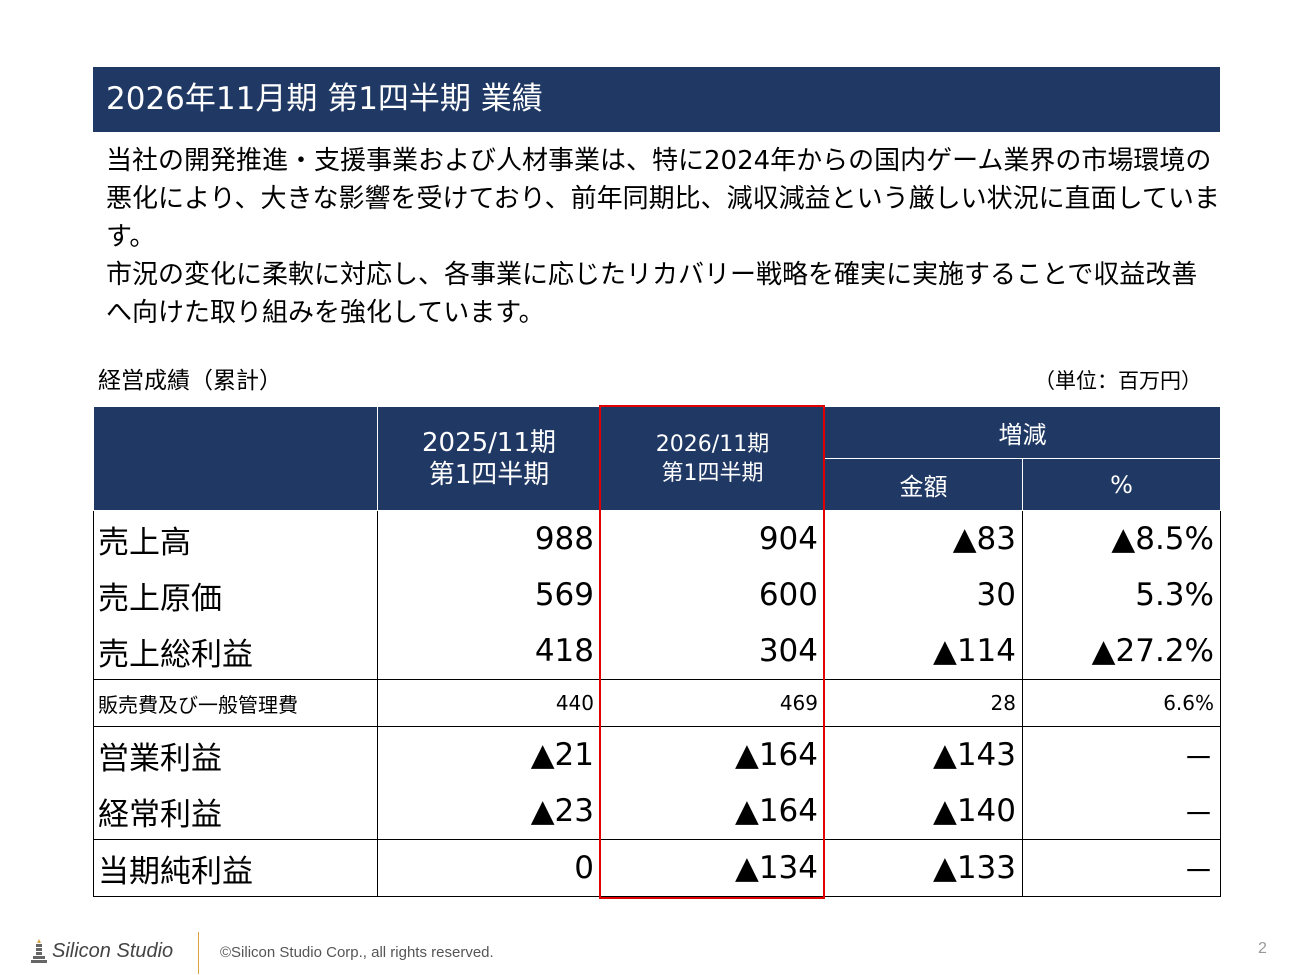 The width and height of the screenshot is (1300, 975). What do you see at coordinates (113, 950) in the screenshot?
I see `logo-text: Silicon Studio` at bounding box center [113, 950].